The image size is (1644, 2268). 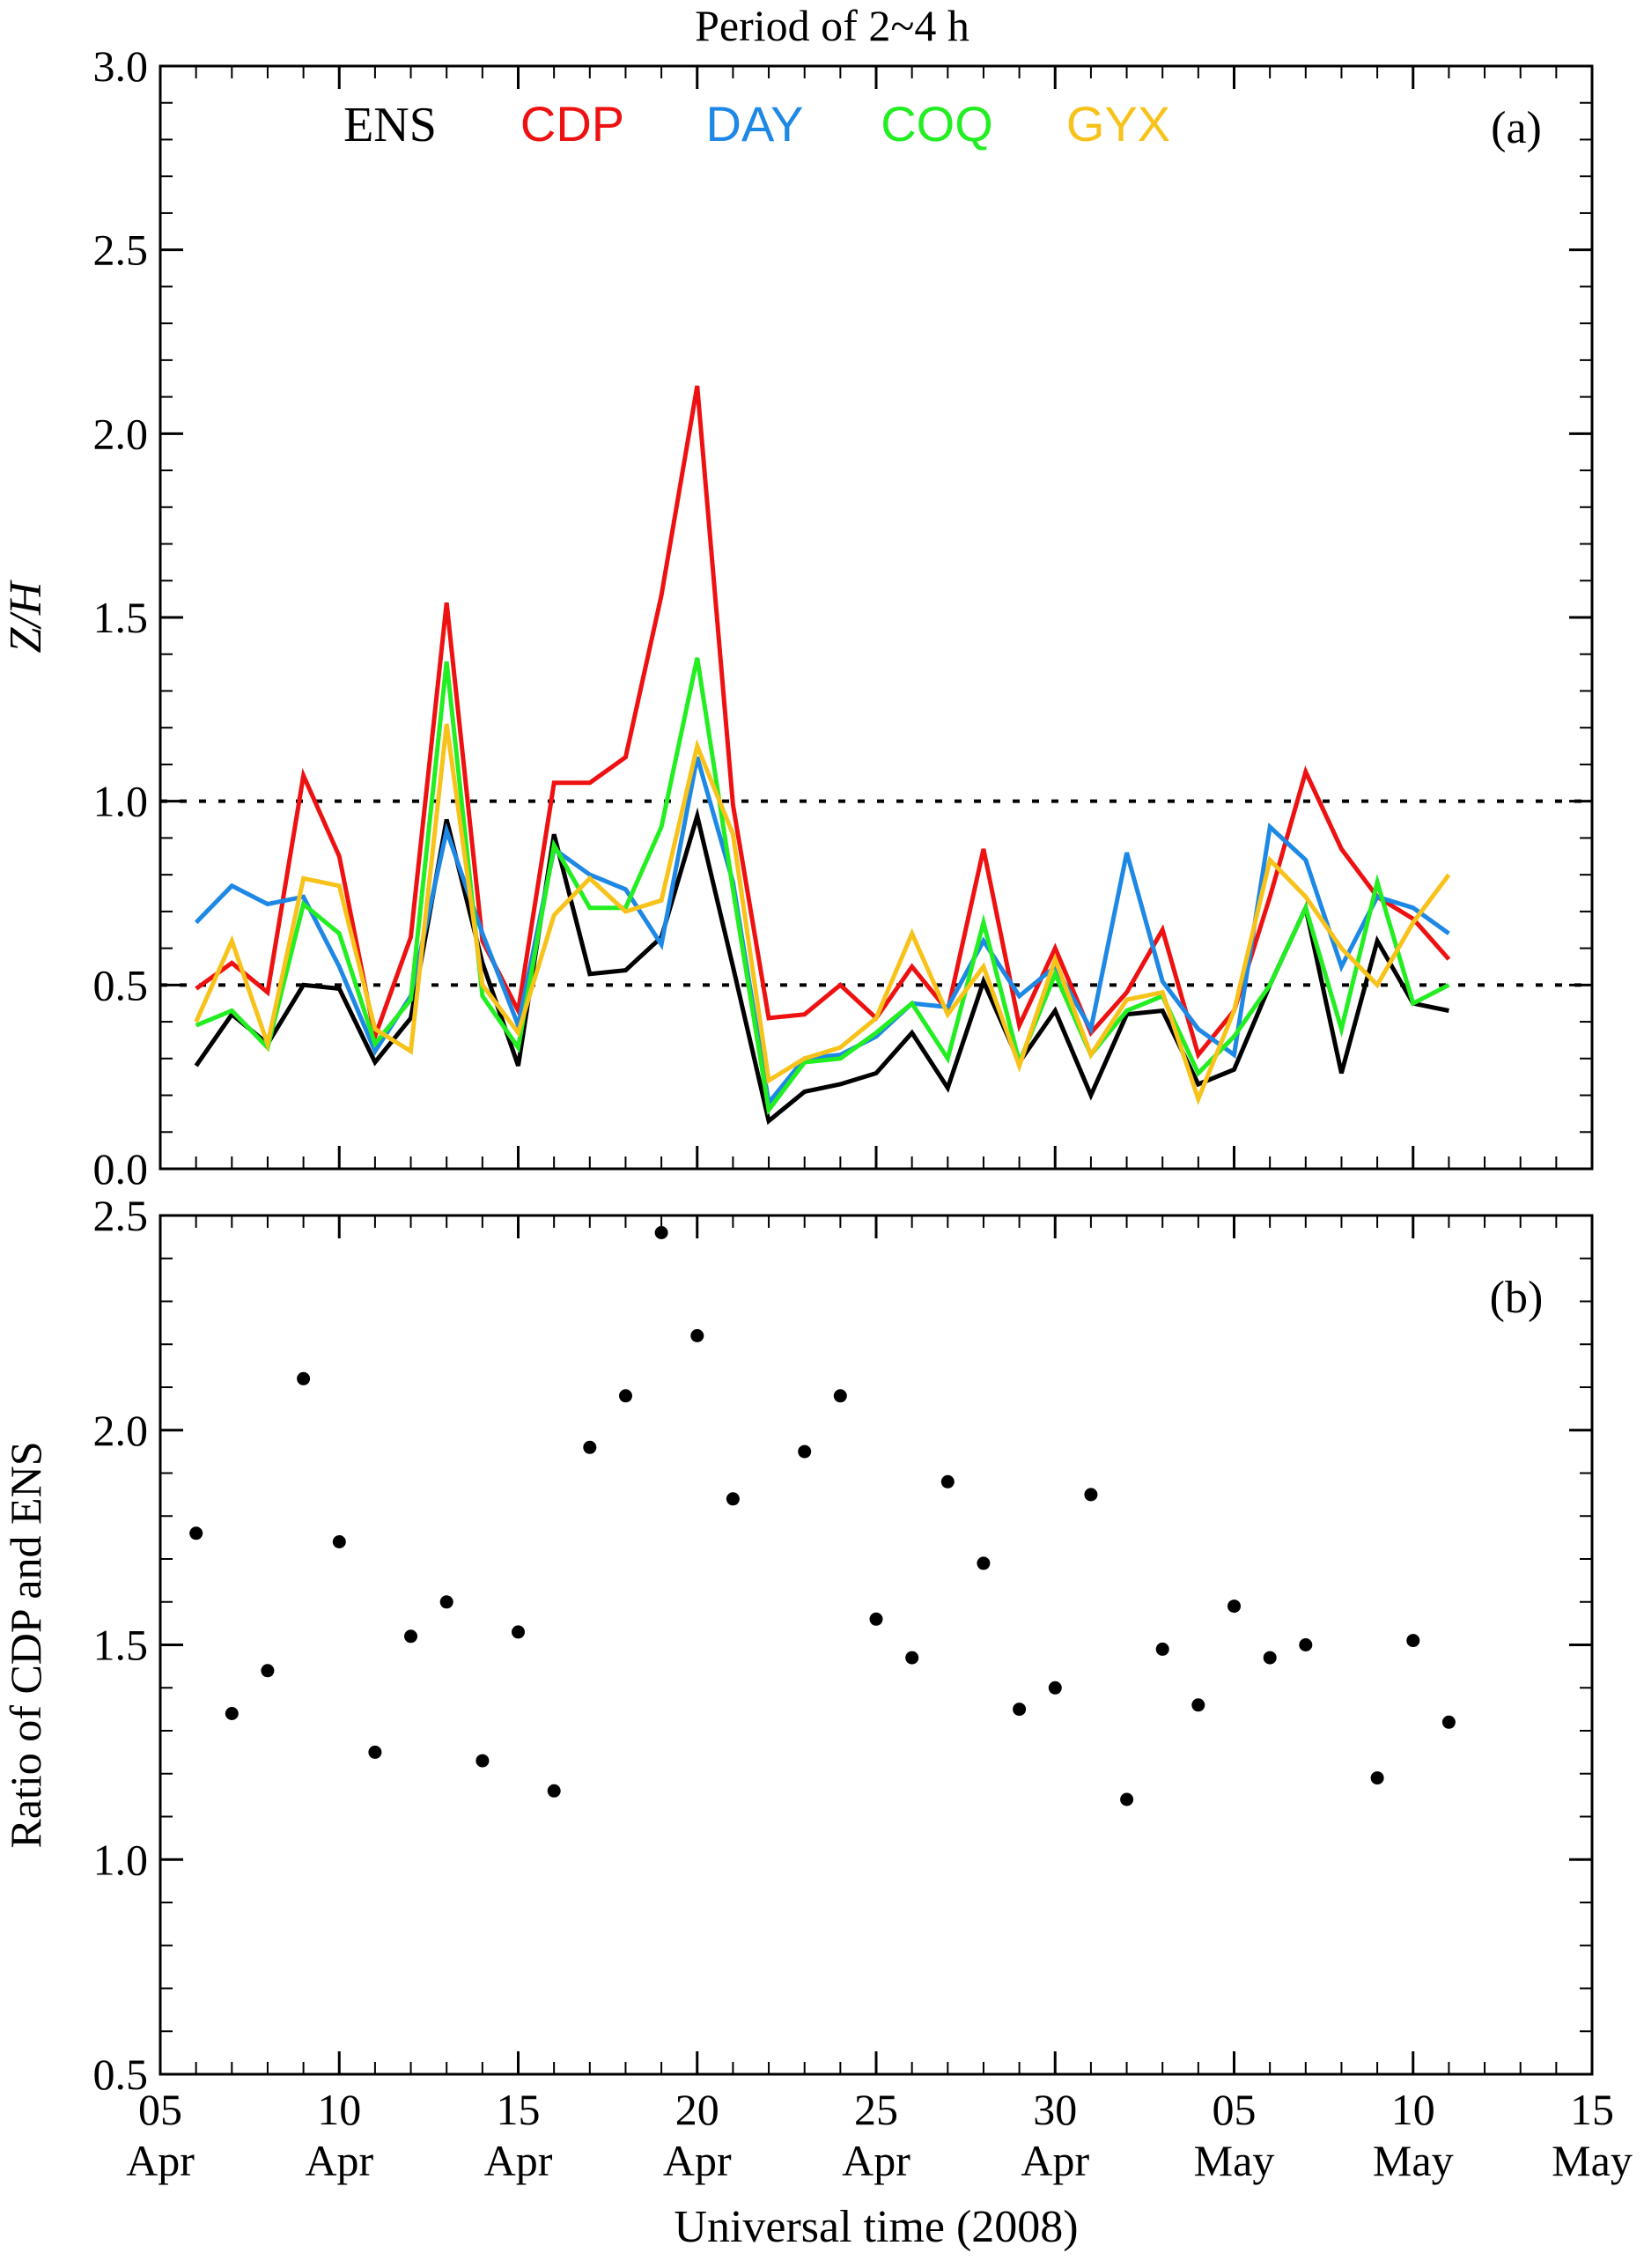 I want to click on panel-b-label: (b), so click(x=1517, y=1298).